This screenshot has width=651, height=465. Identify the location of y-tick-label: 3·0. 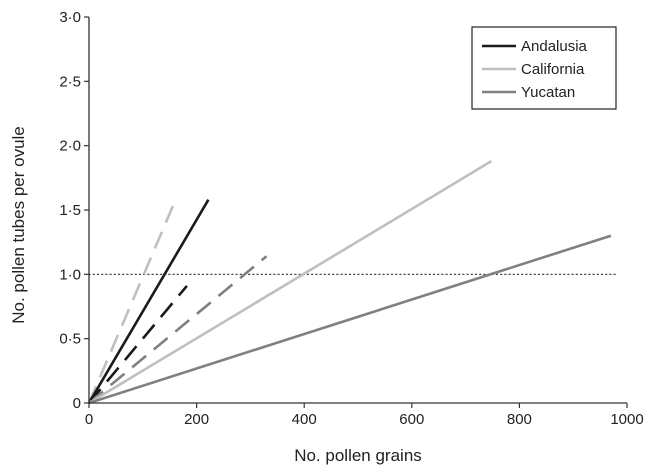
(70, 17).